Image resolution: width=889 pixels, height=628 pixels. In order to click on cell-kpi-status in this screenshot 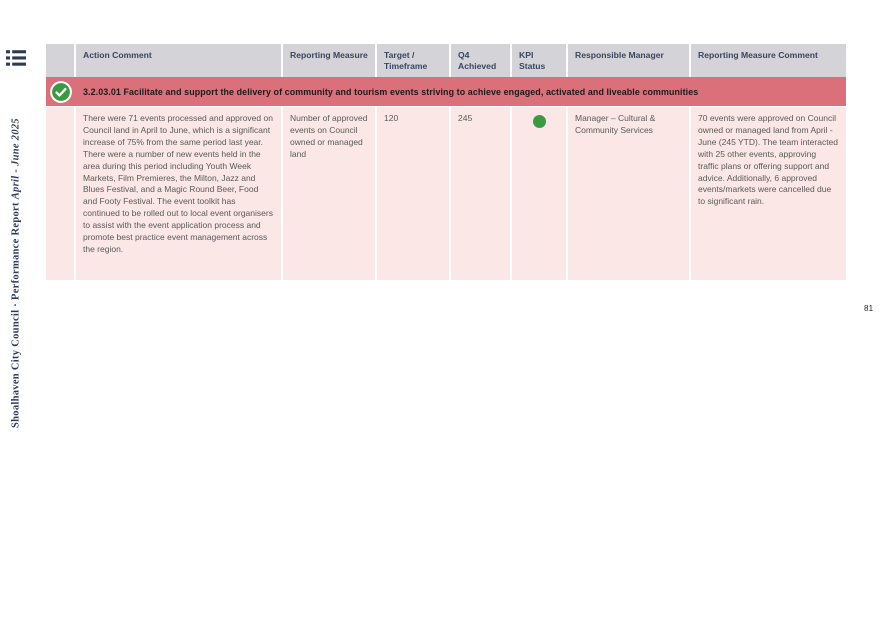, I will do `click(540, 193)`.